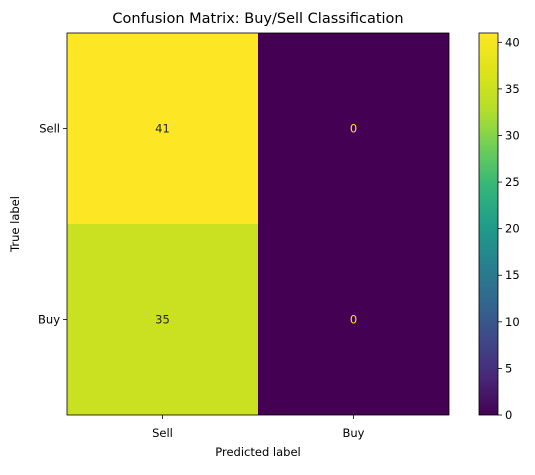 The width and height of the screenshot is (535, 475). Describe the element at coordinates (512, 229) in the screenshot. I see `colorbar-tick-label: 20` at that location.